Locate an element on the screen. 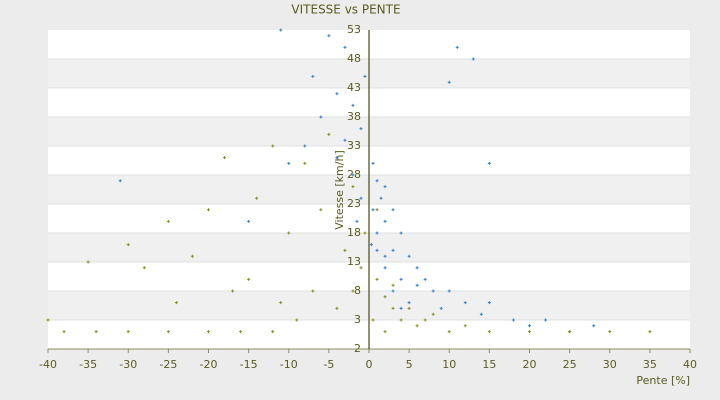 This screenshot has width=720, height=400. y-axis-label: Vitesse [km/h] is located at coordinates (339, 190).